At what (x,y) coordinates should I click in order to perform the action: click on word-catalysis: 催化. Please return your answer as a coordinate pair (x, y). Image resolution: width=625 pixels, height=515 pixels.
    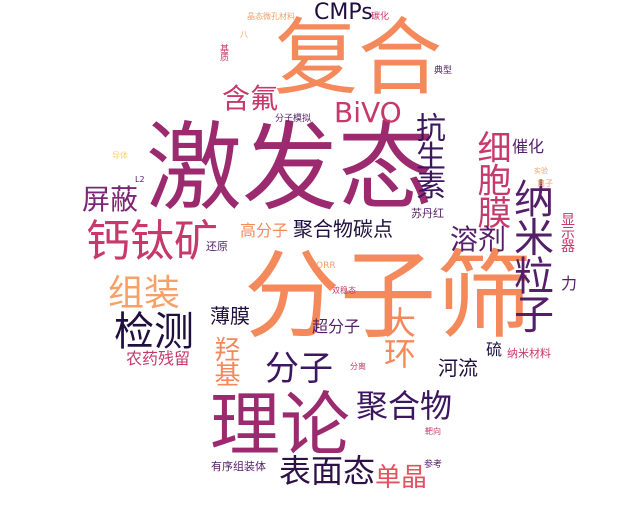
    Looking at the image, I should click on (528, 146).